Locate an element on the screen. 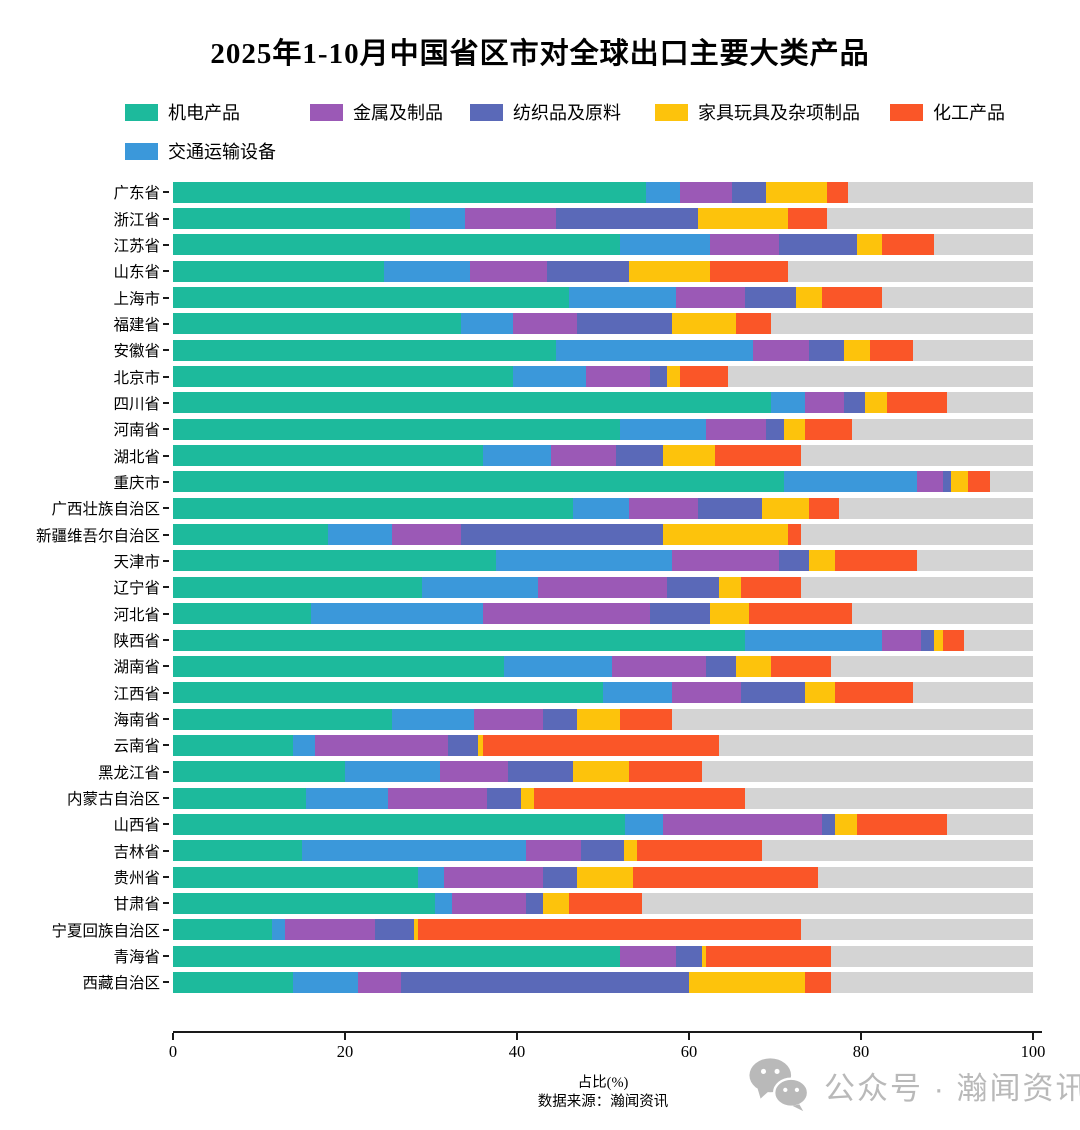  category-label: 山东省 is located at coordinates (136, 273).